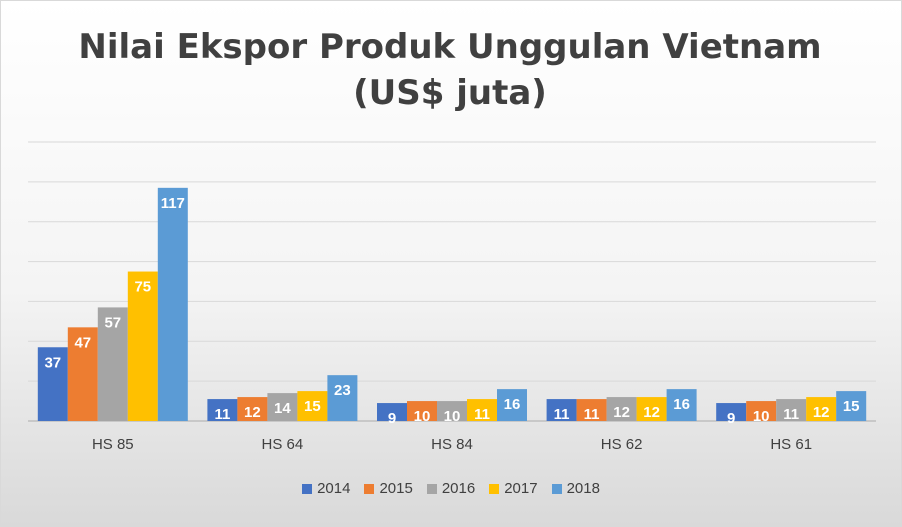  What do you see at coordinates (521, 488) in the screenshot?
I see `legend-label: 2017` at bounding box center [521, 488].